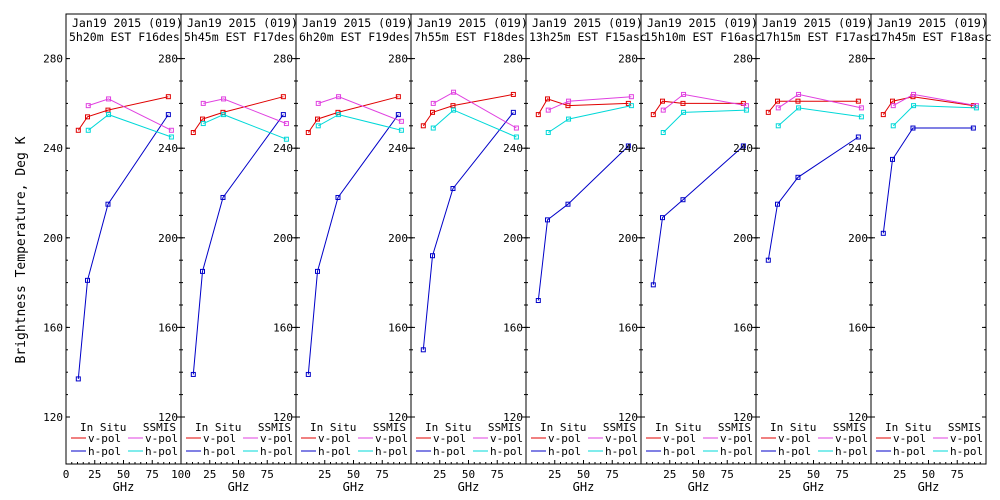 Image resolution: width=1000 pixels, height=500 pixels. I want to click on panel-time: 13h25m EST F15asc, so click(588, 37).